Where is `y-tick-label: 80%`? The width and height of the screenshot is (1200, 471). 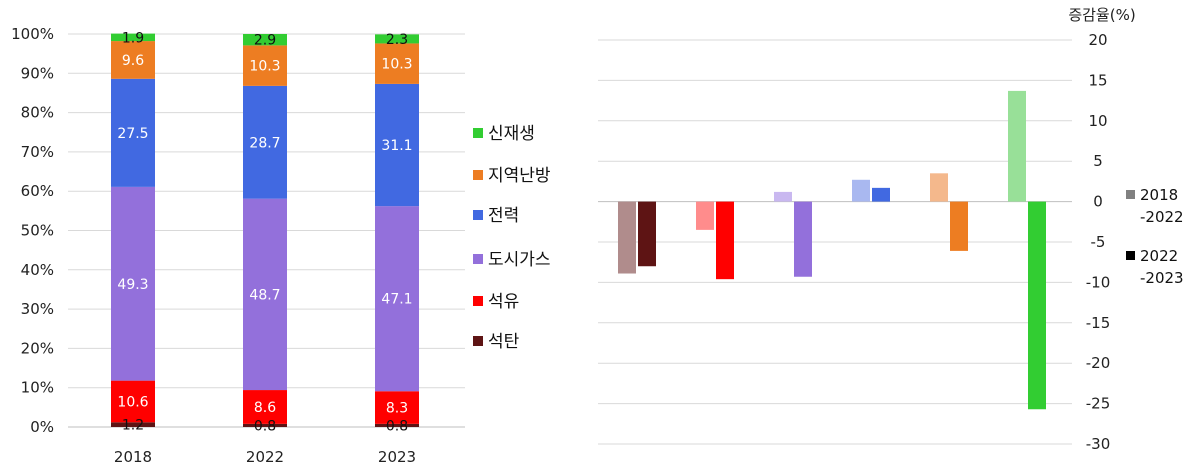
y-tick-label: 80% is located at coordinates (37, 113).